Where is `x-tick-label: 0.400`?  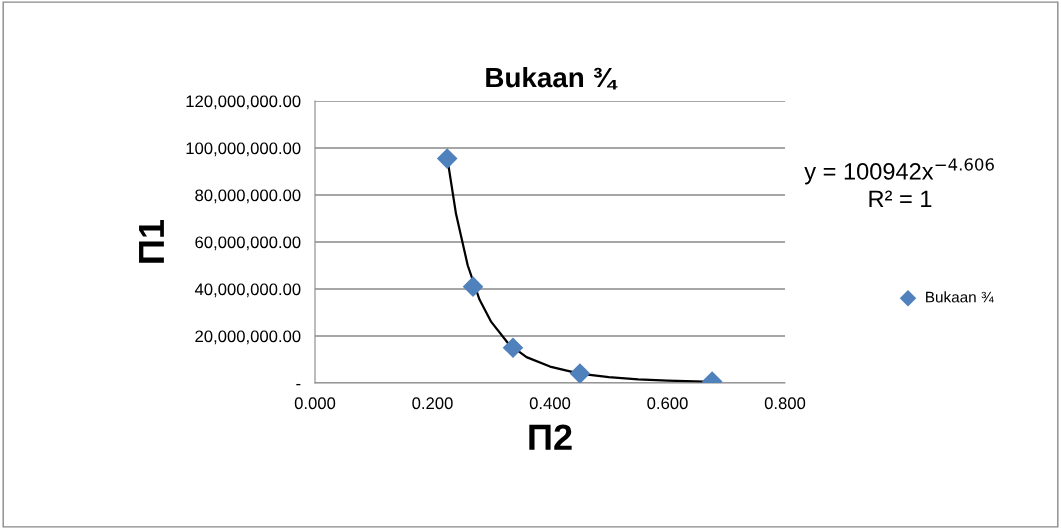 x-tick-label: 0.400 is located at coordinates (550, 403).